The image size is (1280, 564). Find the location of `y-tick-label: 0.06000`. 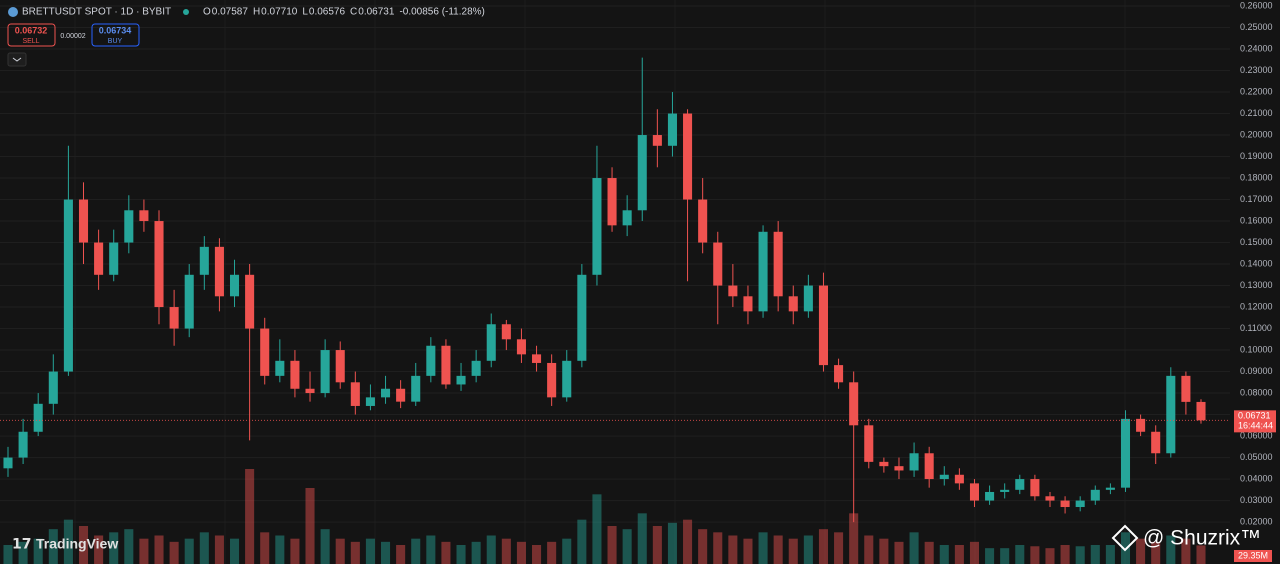

y-tick-label: 0.06000 is located at coordinates (1256, 435).